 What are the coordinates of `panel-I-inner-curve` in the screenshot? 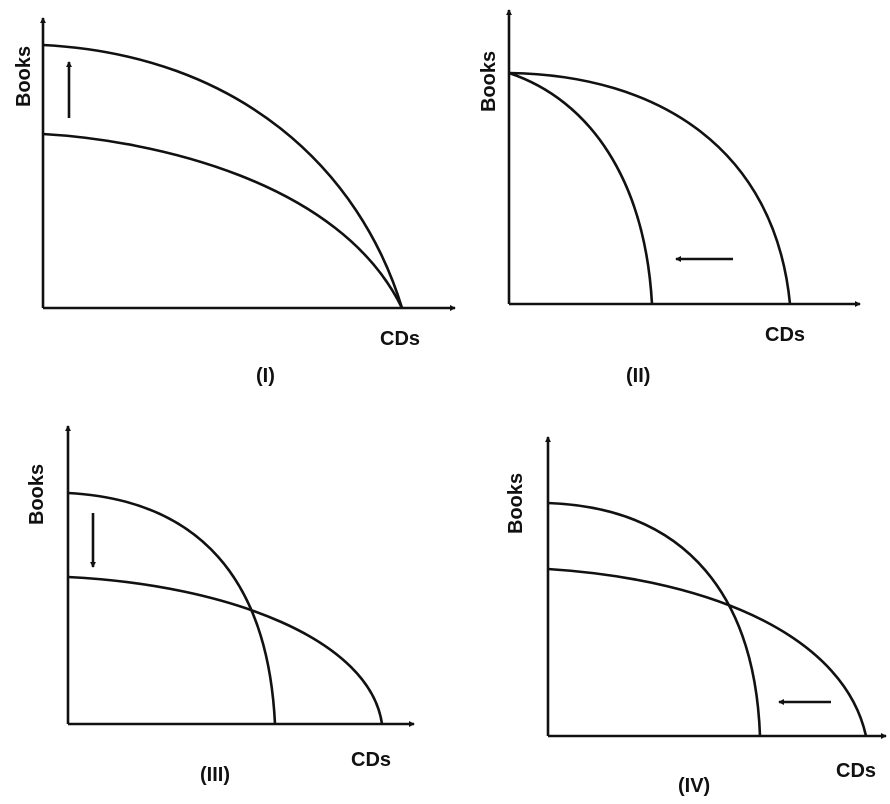 It's located at (223, 220).